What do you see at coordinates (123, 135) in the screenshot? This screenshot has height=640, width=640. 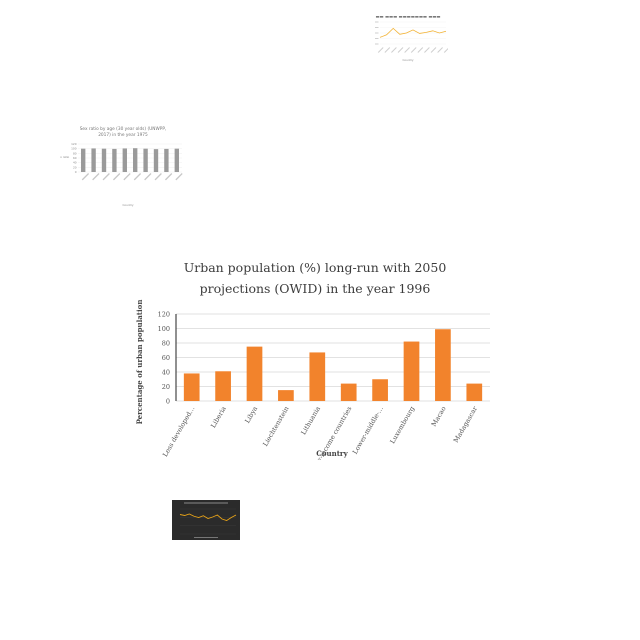 I see `thumb-bars-title-line2: 2017) in the year 1975` at bounding box center [123, 135].